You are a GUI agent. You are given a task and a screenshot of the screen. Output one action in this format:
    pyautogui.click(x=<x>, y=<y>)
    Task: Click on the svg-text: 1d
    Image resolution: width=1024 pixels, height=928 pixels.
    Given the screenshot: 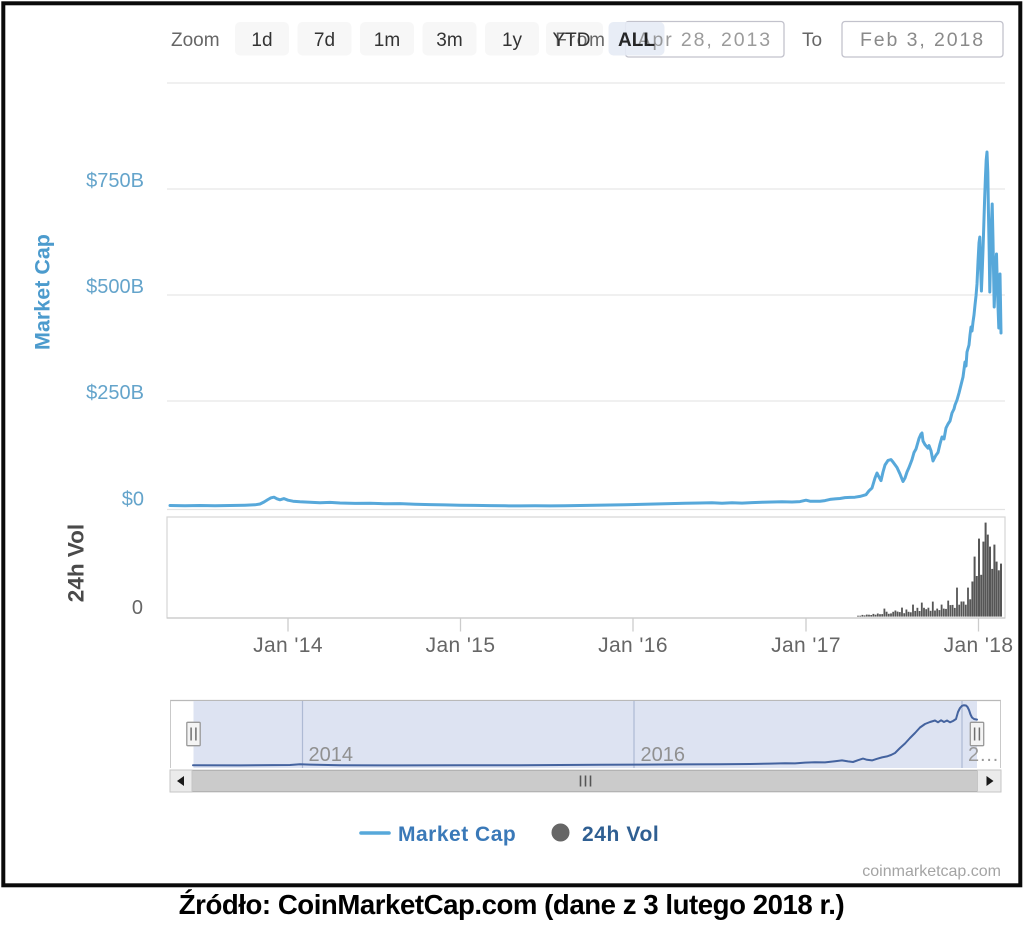 What is the action you would take?
    pyautogui.click(x=261, y=40)
    